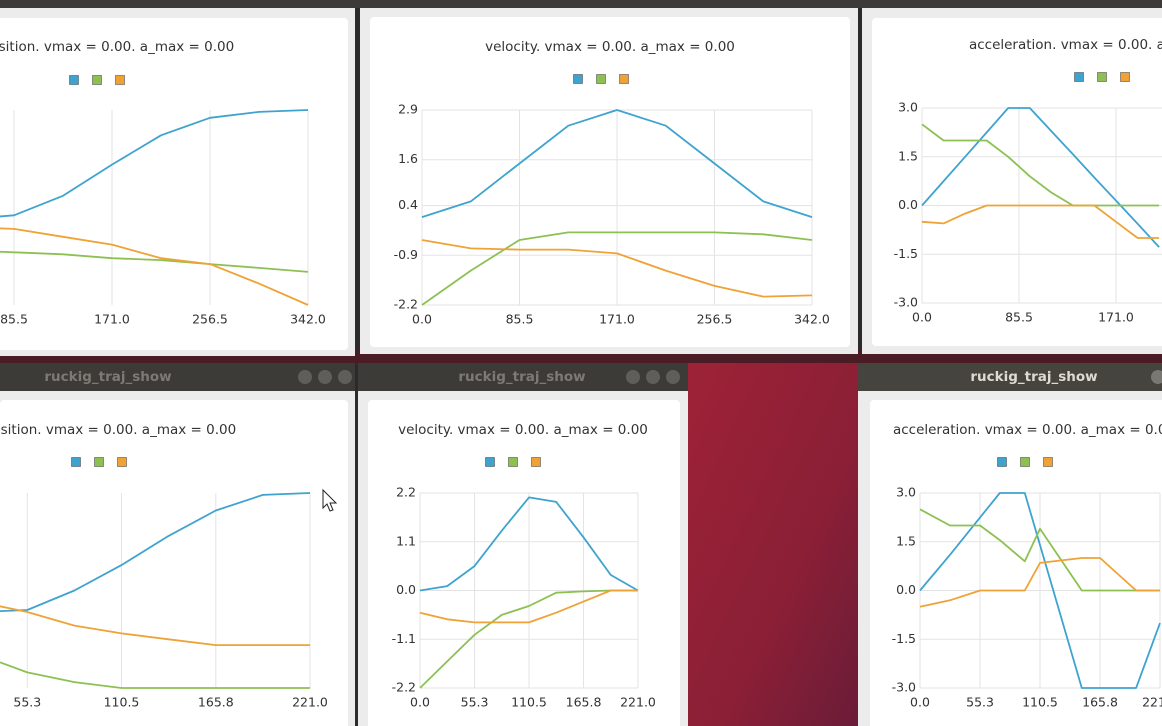 This screenshot has height=726, width=1162. I want to click on y-tick-label: -0.9, so click(406, 254).